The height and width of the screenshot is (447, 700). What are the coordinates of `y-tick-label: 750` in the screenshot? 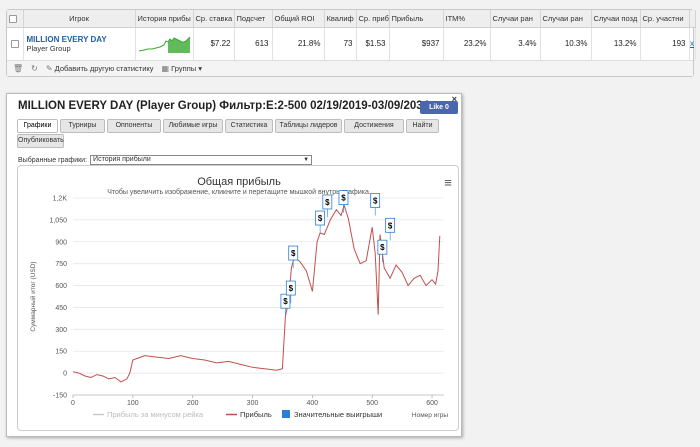 It's located at (61, 264).